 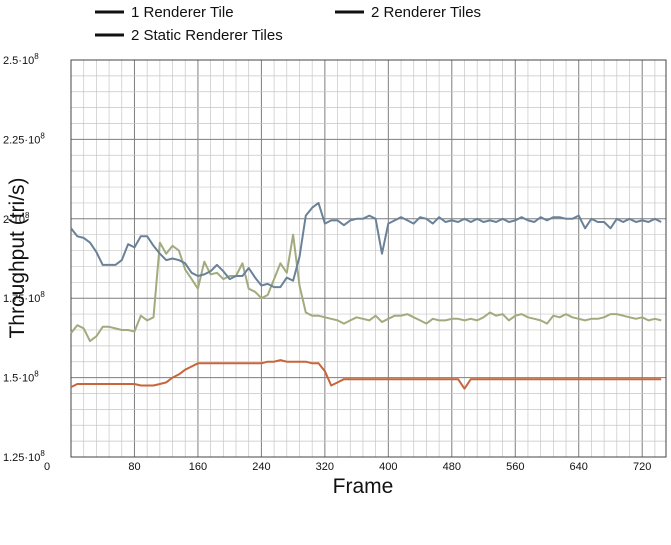 I want to click on x-tick-label: 0, so click(x=47, y=467).